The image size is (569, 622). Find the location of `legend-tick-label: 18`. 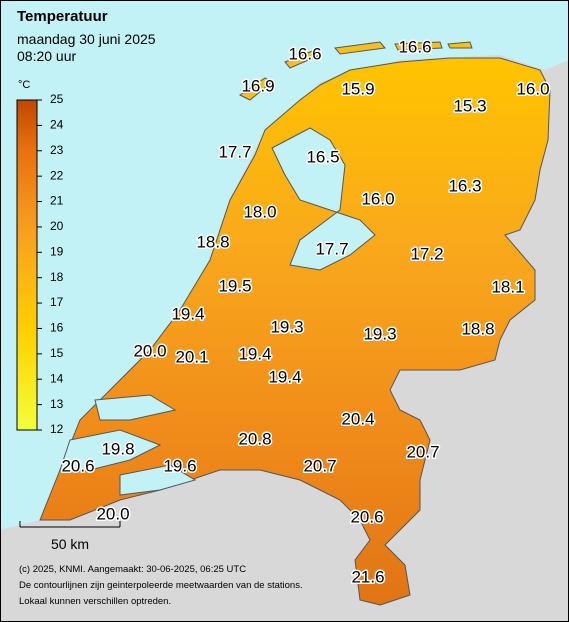

legend-tick-label: 18 is located at coordinates (57, 277).